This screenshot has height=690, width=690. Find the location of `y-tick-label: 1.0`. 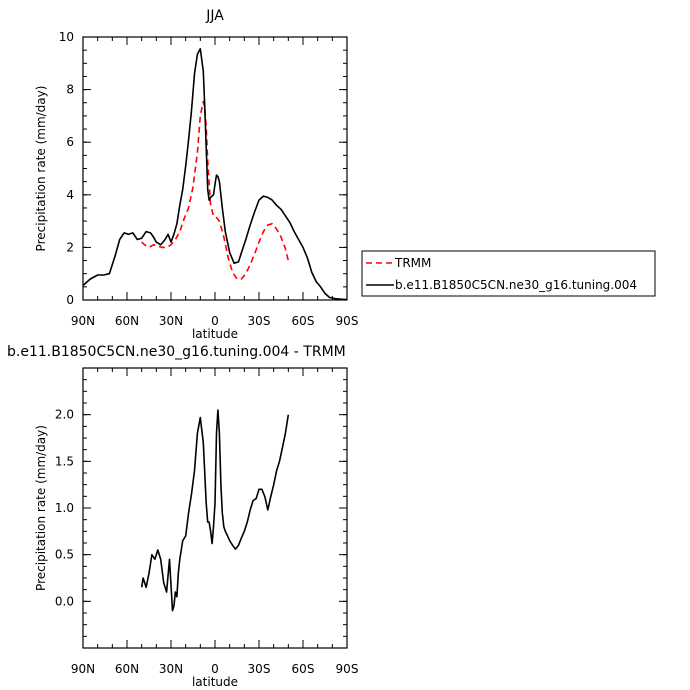

y-tick-label: 1.0 is located at coordinates (64, 508).